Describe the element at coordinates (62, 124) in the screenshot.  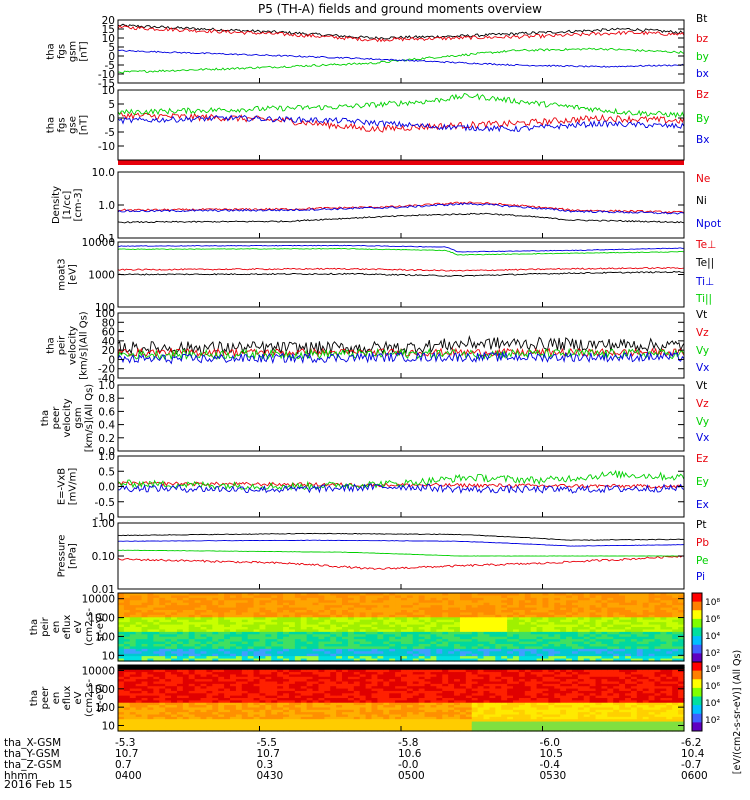
I see `y-axis-label: fgs` at that location.